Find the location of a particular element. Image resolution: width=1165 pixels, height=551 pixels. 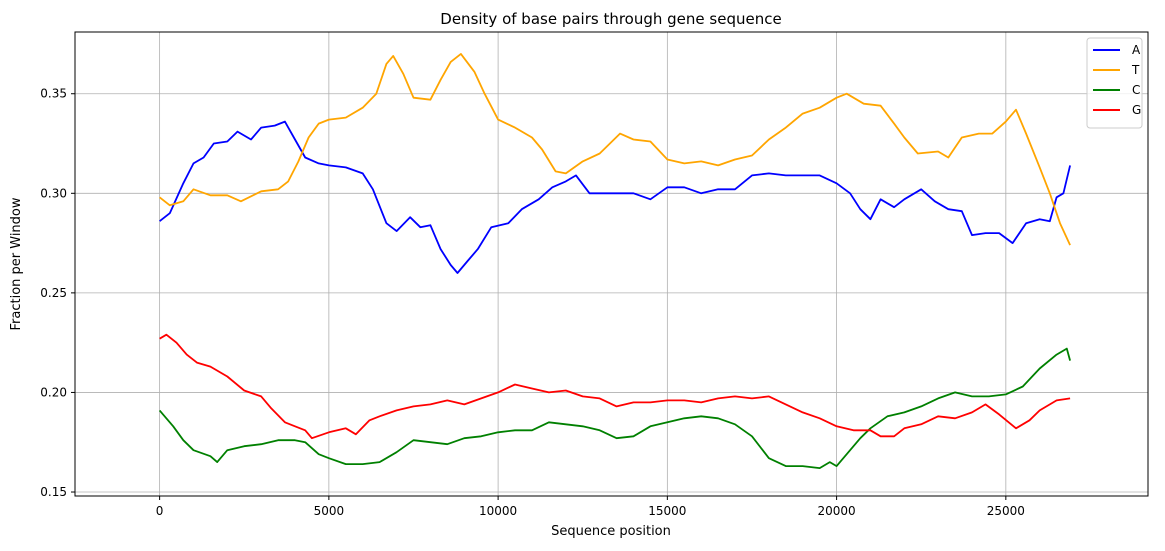

x-axis-ticks: 0 5000 10000 15000 20000 25000 is located at coordinates (590, 507).